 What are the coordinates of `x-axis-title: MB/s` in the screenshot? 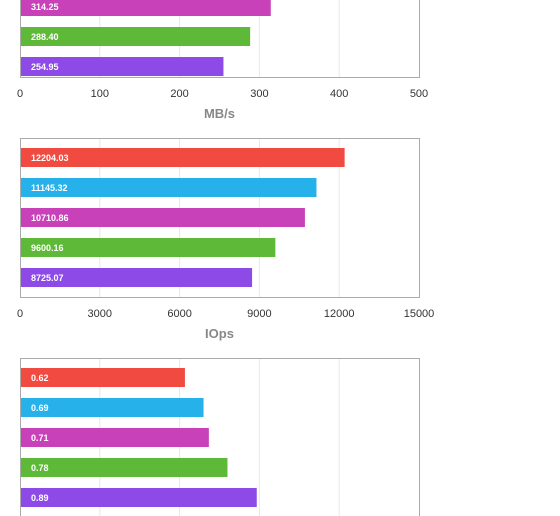 It's located at (219, 113).